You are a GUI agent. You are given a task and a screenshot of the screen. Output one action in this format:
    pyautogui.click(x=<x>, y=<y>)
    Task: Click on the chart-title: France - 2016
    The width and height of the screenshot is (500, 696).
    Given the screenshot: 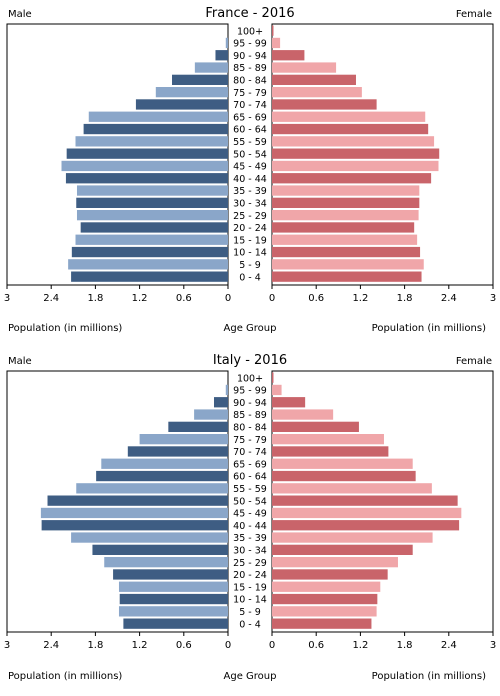 What is the action you would take?
    pyautogui.click(x=249, y=13)
    